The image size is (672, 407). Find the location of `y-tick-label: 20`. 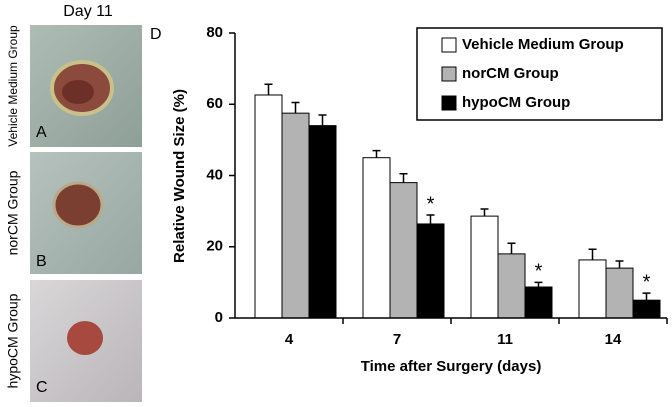

y-tick-label: 20 is located at coordinates (214, 246).